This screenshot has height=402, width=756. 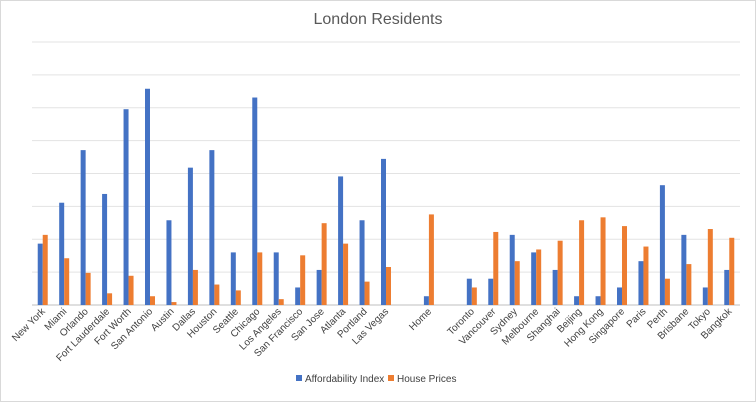 I want to click on legend-label-1: House Prices, so click(x=426, y=379).